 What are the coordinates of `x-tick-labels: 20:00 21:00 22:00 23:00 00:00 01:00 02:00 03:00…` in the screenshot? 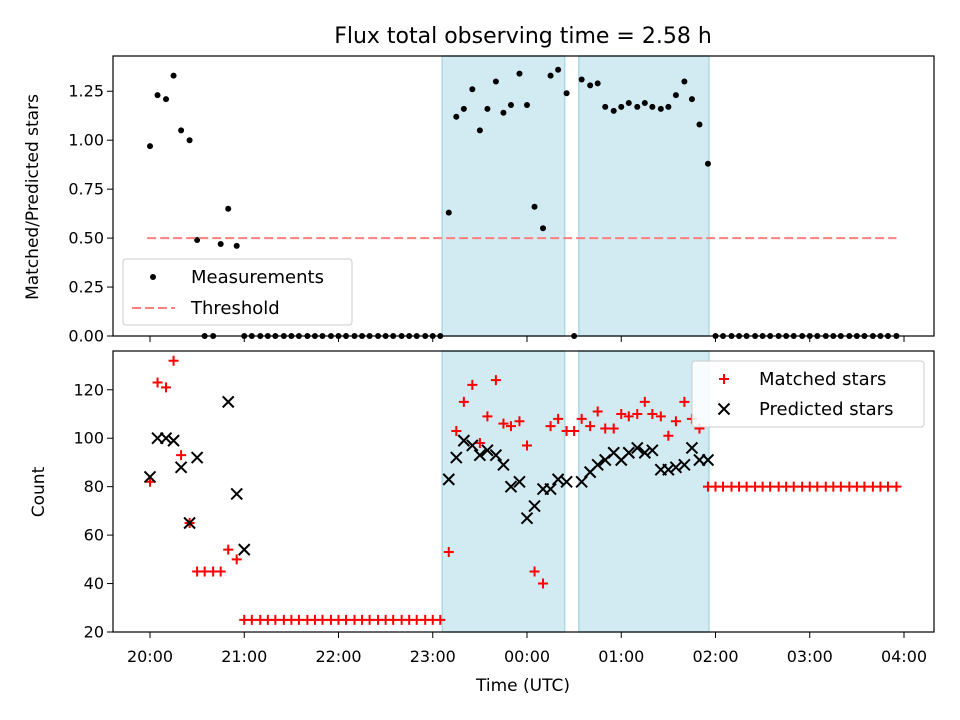 It's located at (527, 656).